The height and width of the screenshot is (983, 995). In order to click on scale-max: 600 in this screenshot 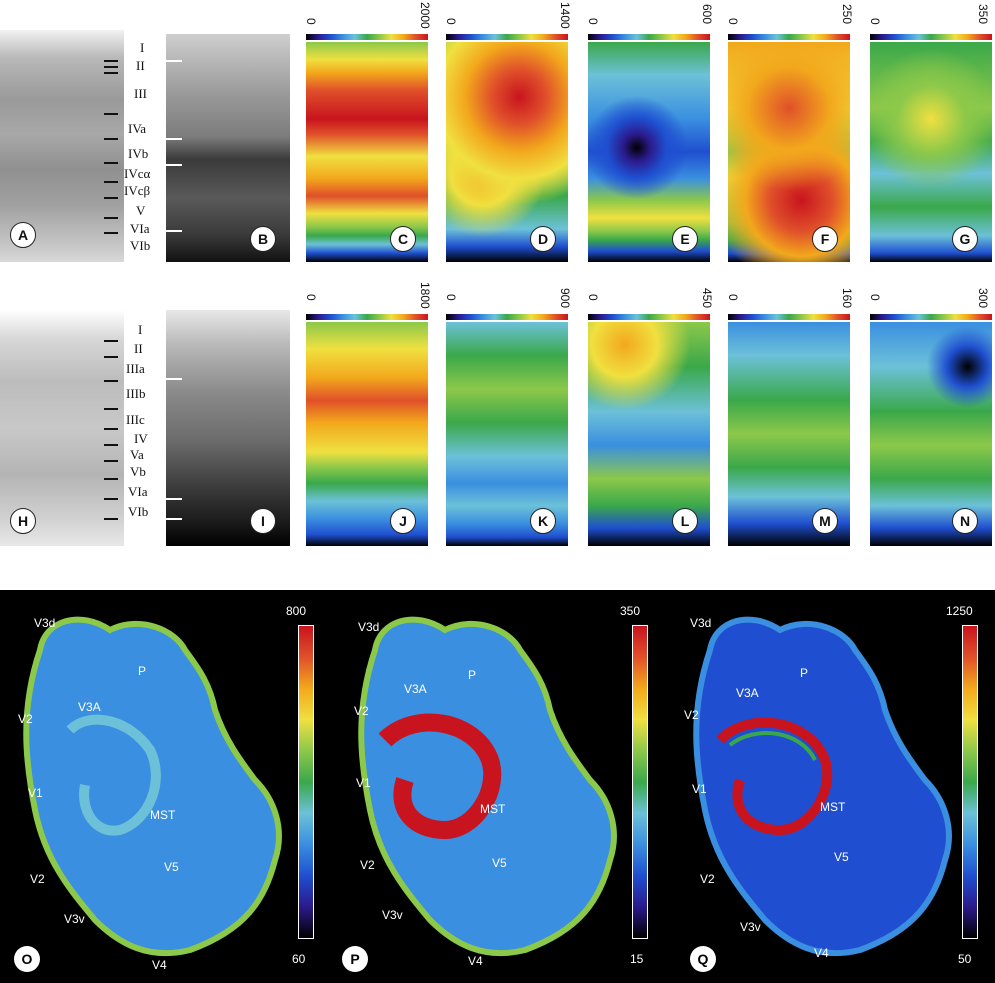, I will do `click(707, 14)`.